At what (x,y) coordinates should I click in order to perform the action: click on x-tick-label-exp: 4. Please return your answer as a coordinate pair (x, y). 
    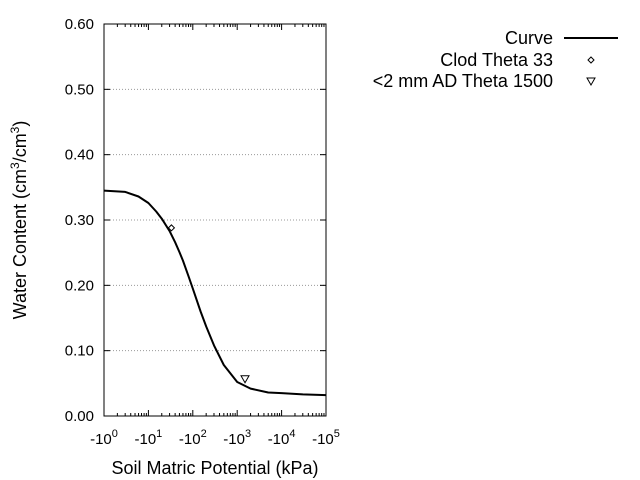
    Looking at the image, I should click on (292, 434).